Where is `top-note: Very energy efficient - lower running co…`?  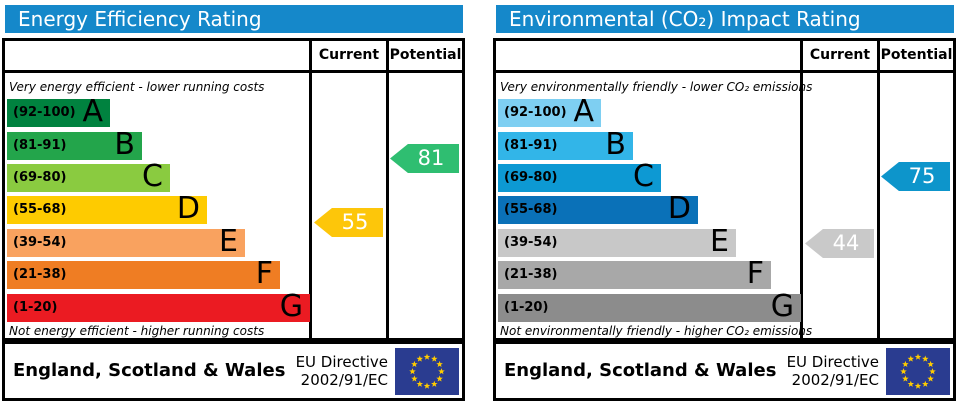 top-note: Very energy efficient - lower running co… is located at coordinates (137, 87).